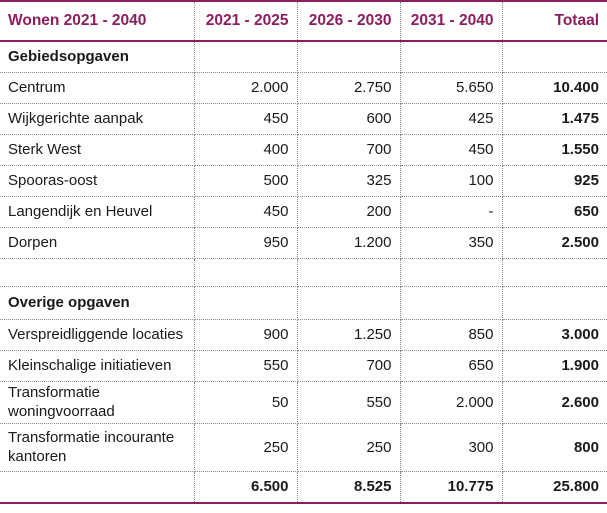 Image resolution: width=607 pixels, height=513 pixels. Describe the element at coordinates (349, 88) in the screenshot. I see `cell-2026-2030: 2.750` at that location.